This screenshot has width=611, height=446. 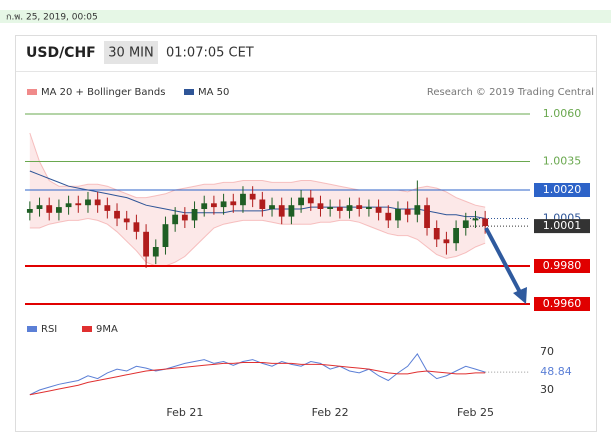 What do you see at coordinates (305, 16) in the screenshot?
I see `date-bar` at bounding box center [305, 16].